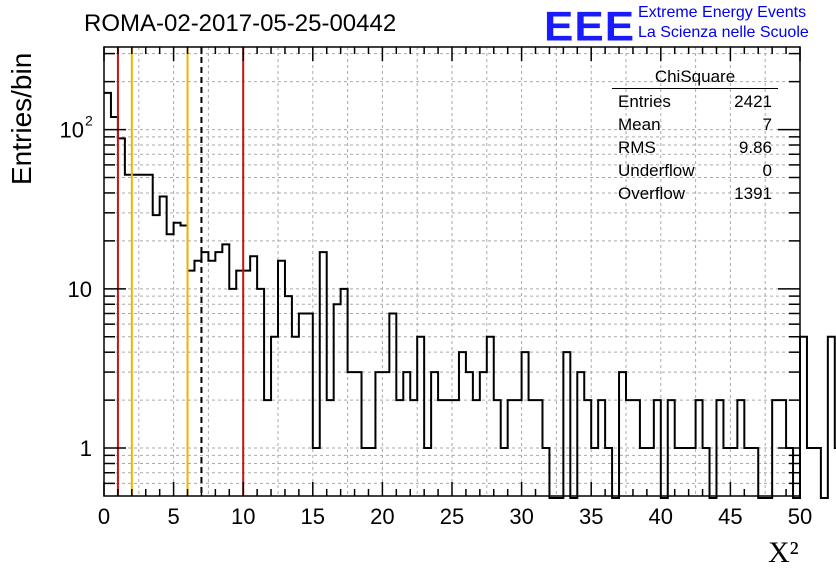 The height and width of the screenshot is (572, 836). What do you see at coordinates (590, 26) in the screenshot?
I see `eee-logo: EEE` at bounding box center [590, 26].